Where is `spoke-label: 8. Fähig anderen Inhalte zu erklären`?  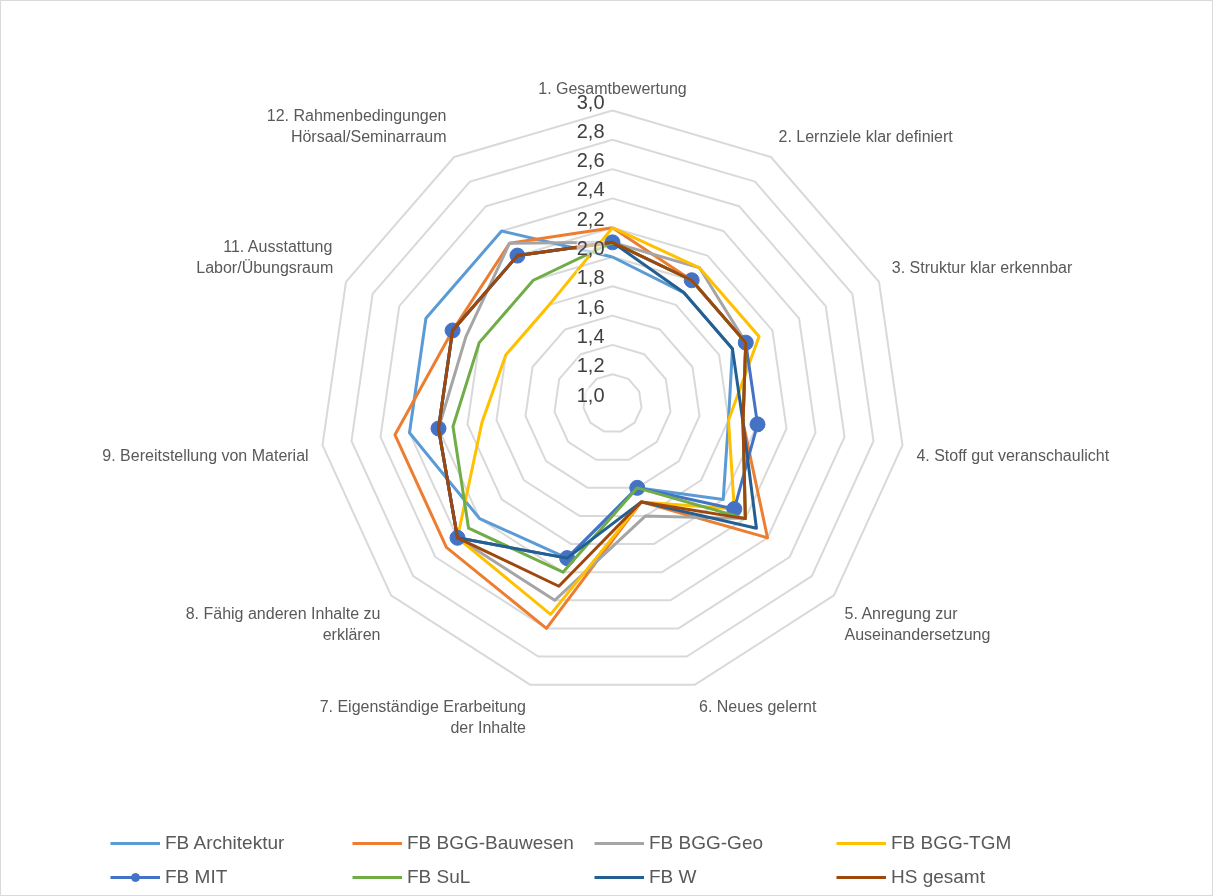
spoke-label: 8. Fähig anderen Inhalte zu erklären is located at coordinates (283, 623).